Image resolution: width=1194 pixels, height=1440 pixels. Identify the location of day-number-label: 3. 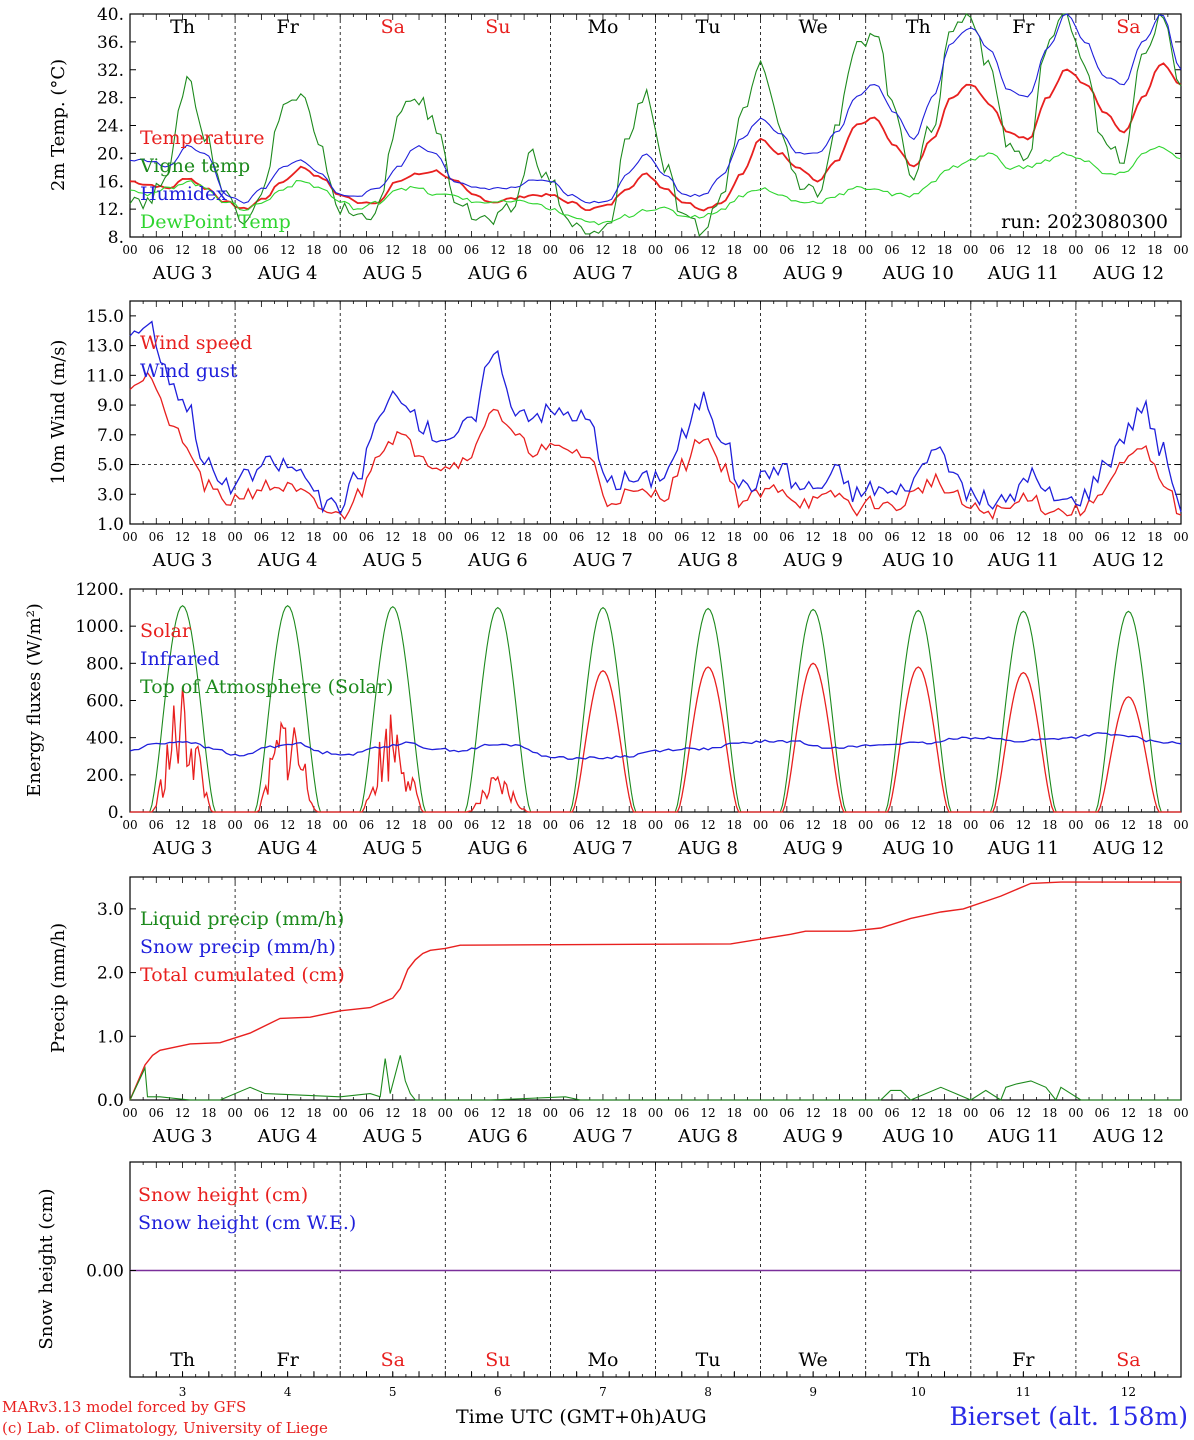
(183, 1392).